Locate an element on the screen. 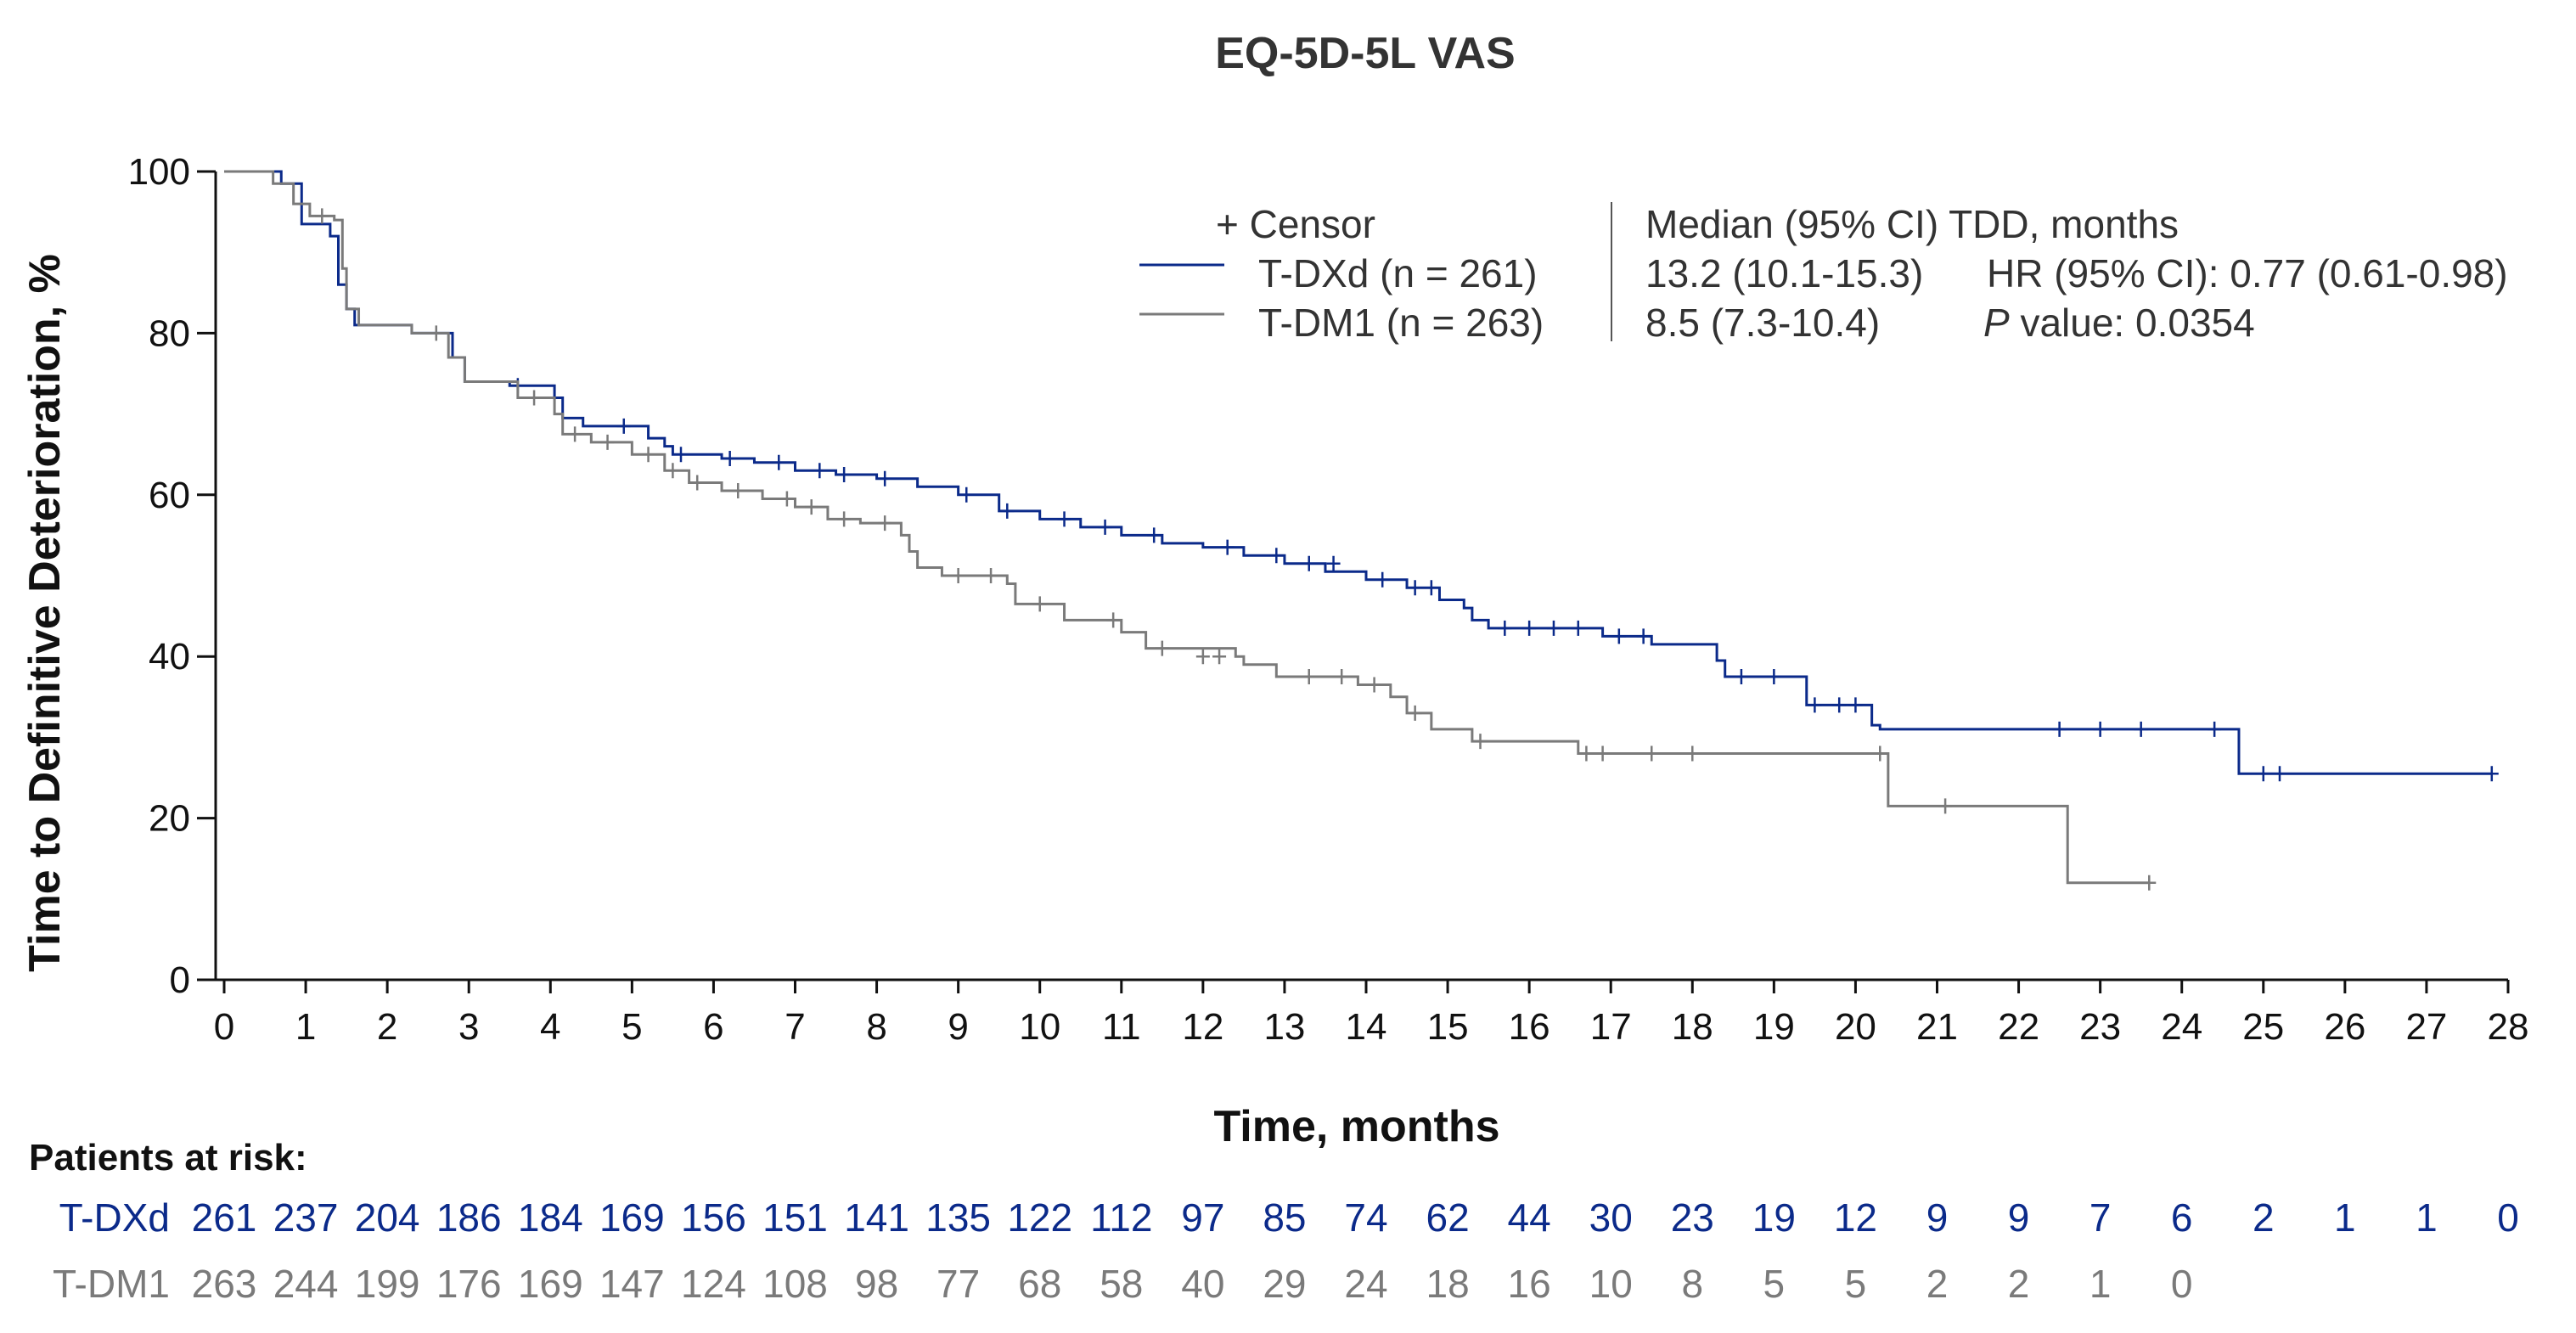 This screenshot has width=2576, height=1333. legend-median-header: Median (95% CI) TDD, months is located at coordinates (1912, 224).